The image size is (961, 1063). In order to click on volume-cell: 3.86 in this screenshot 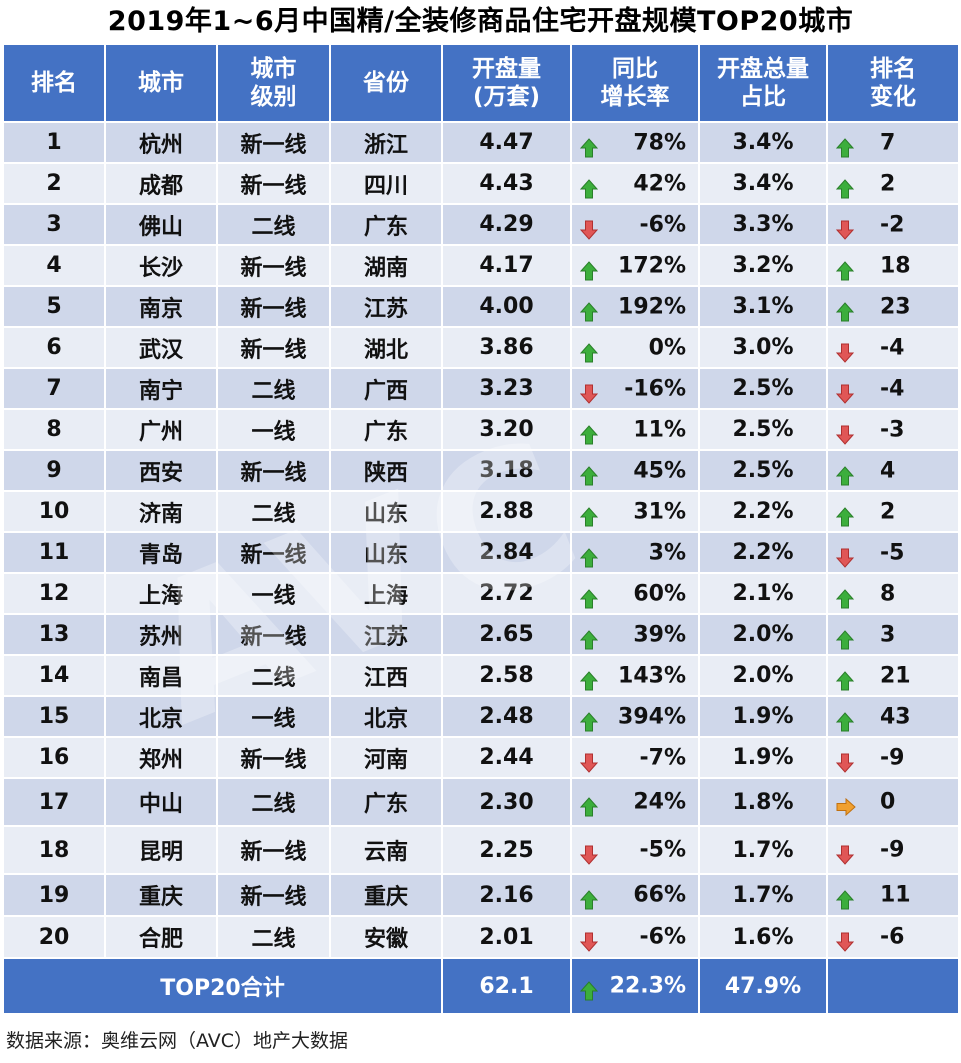, I will do `click(506, 347)`.